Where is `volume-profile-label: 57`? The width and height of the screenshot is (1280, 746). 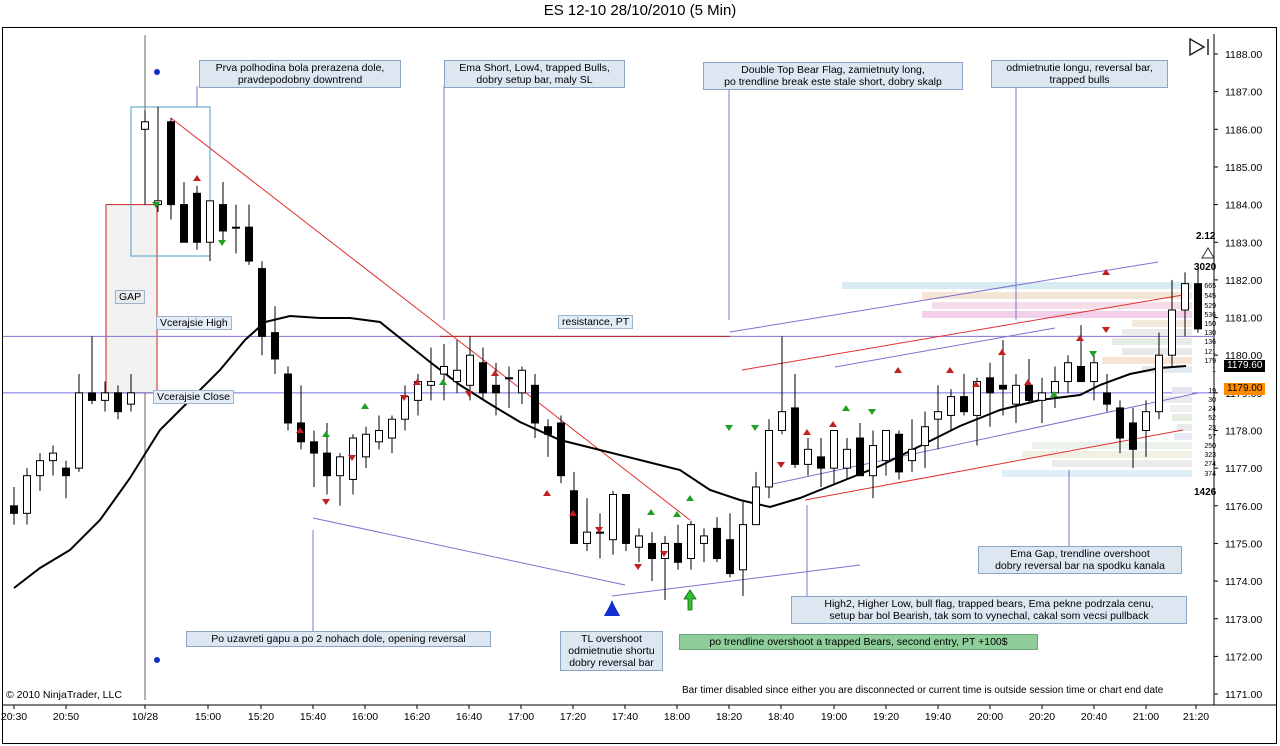 volume-profile-label: 57 is located at coordinates (1212, 437).